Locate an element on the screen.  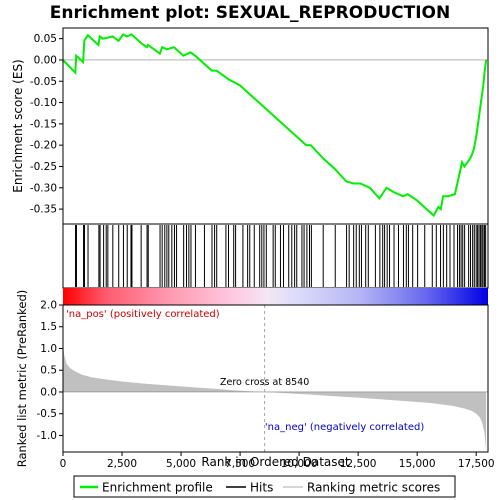
es-y-tick-label: -0.20 is located at coordinates (43, 146).